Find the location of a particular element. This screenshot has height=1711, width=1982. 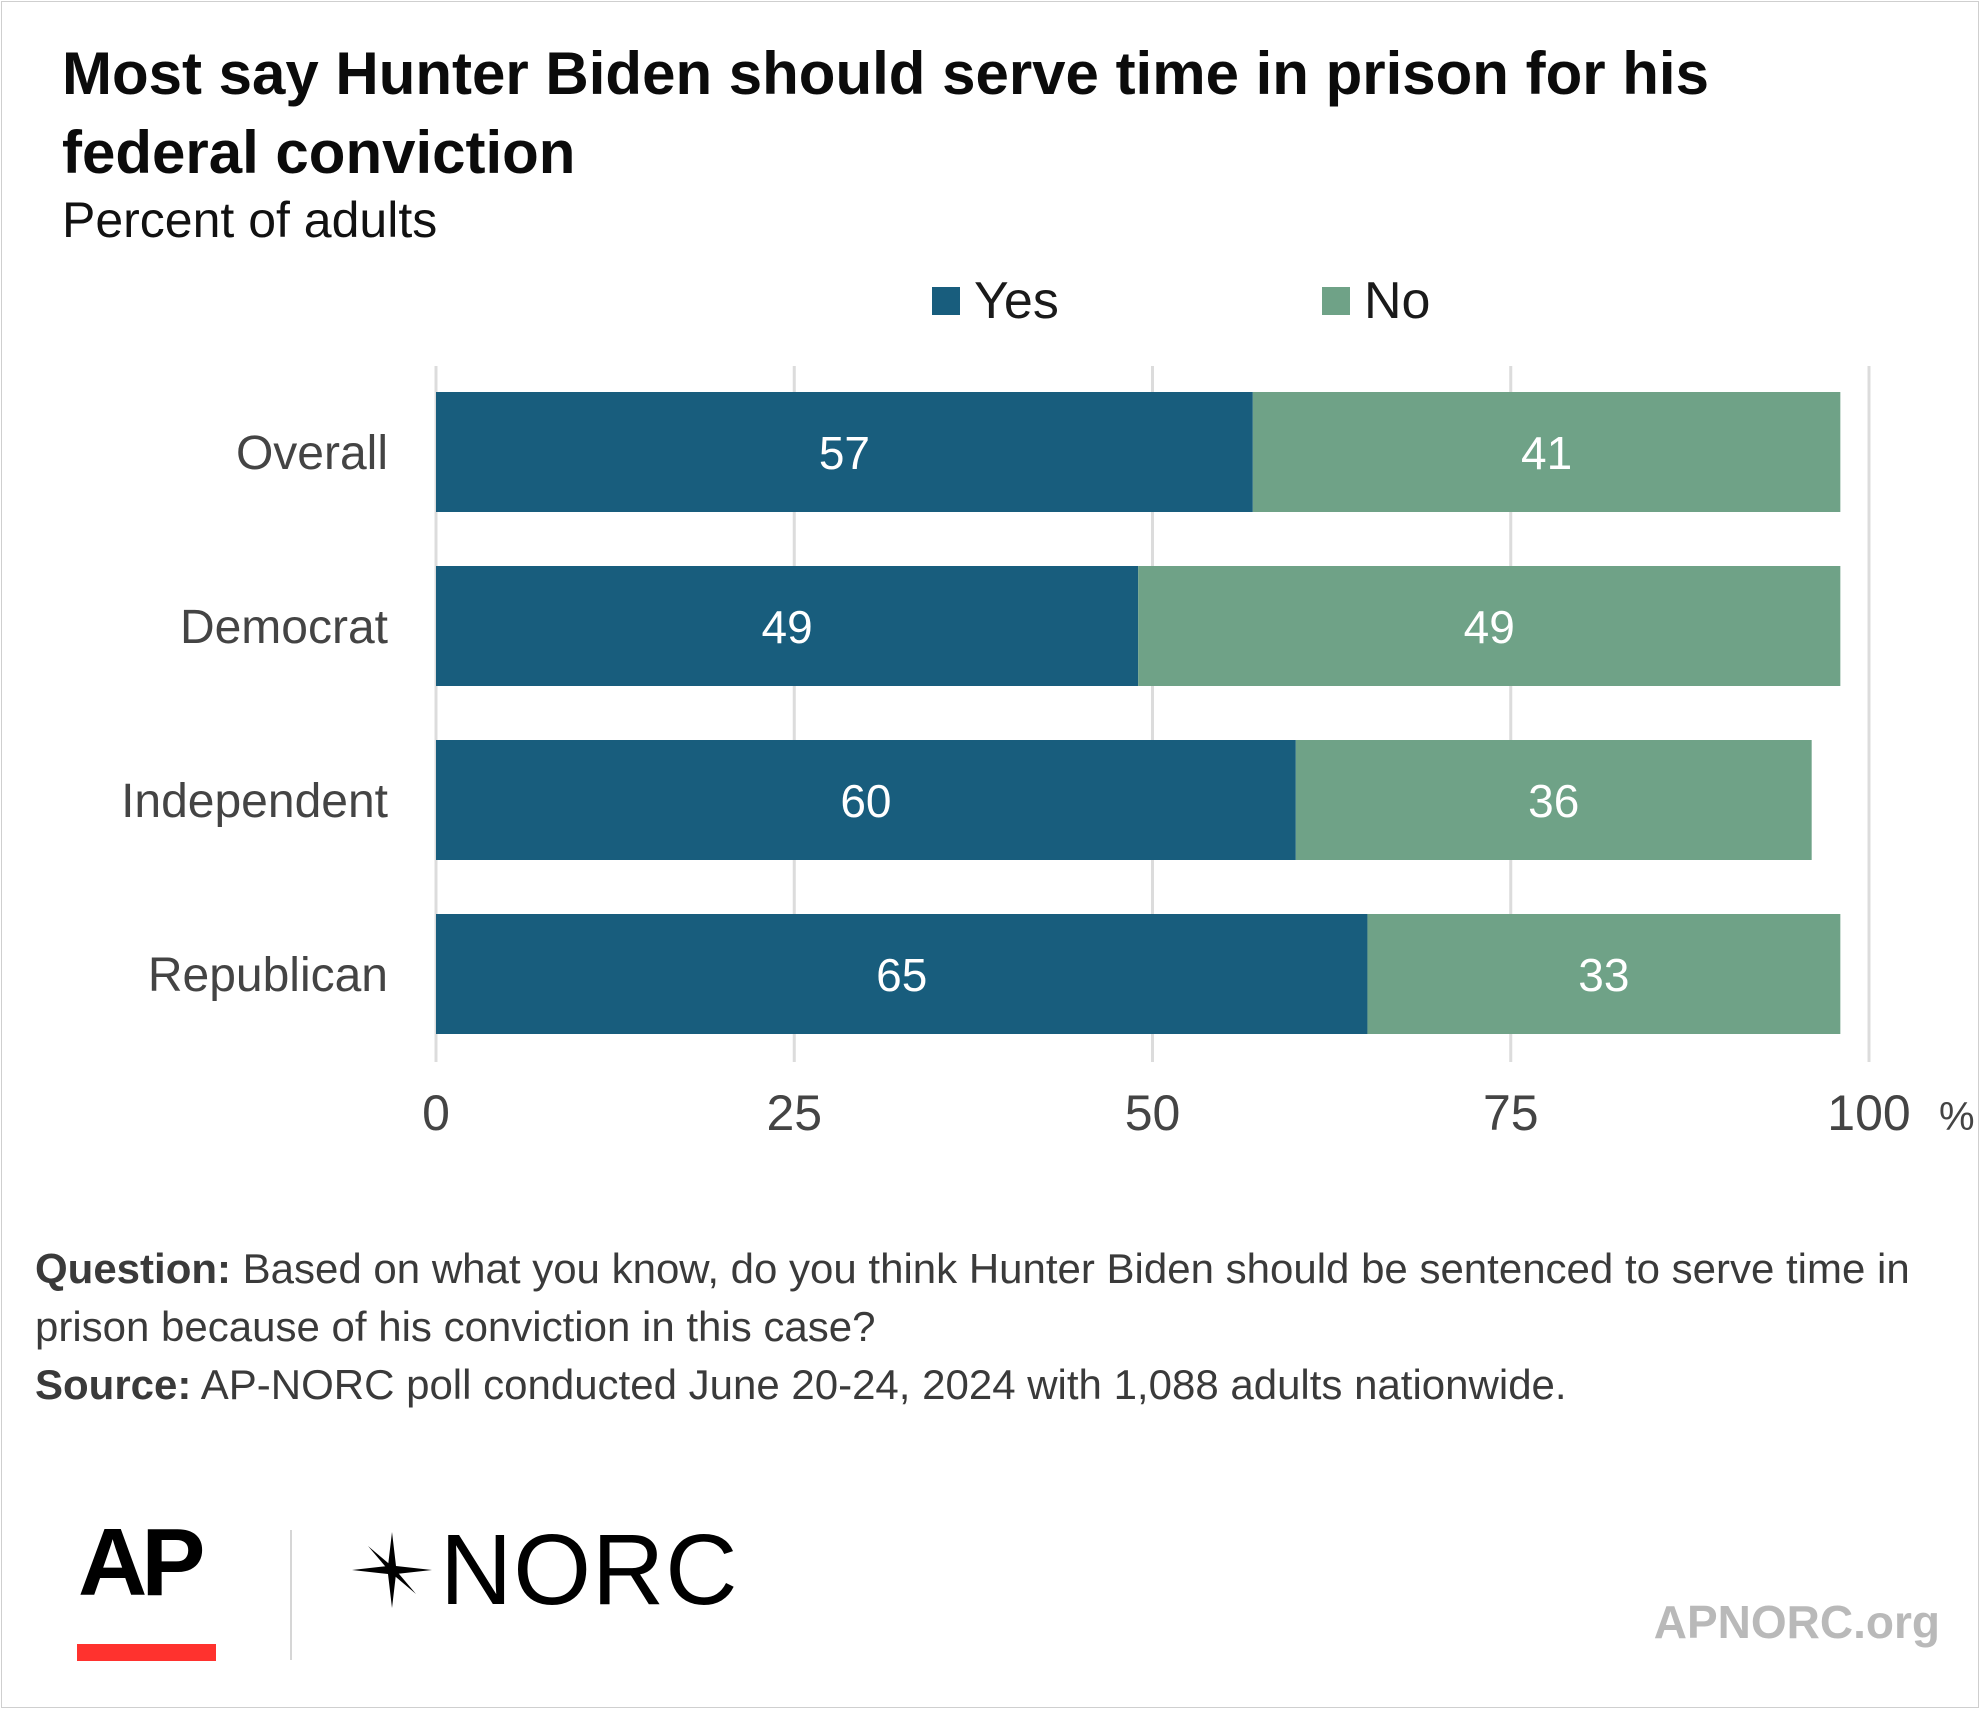

data-label: 41 is located at coordinates (1546, 453).